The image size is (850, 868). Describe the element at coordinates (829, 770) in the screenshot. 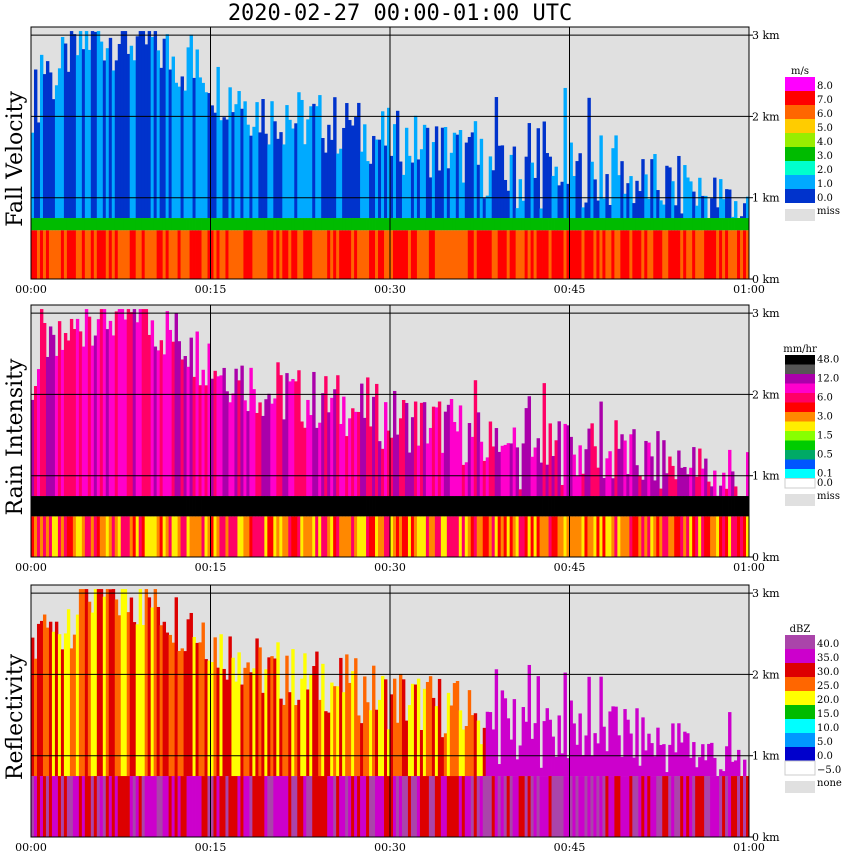

I see `colorbar-label: −5.0` at that location.